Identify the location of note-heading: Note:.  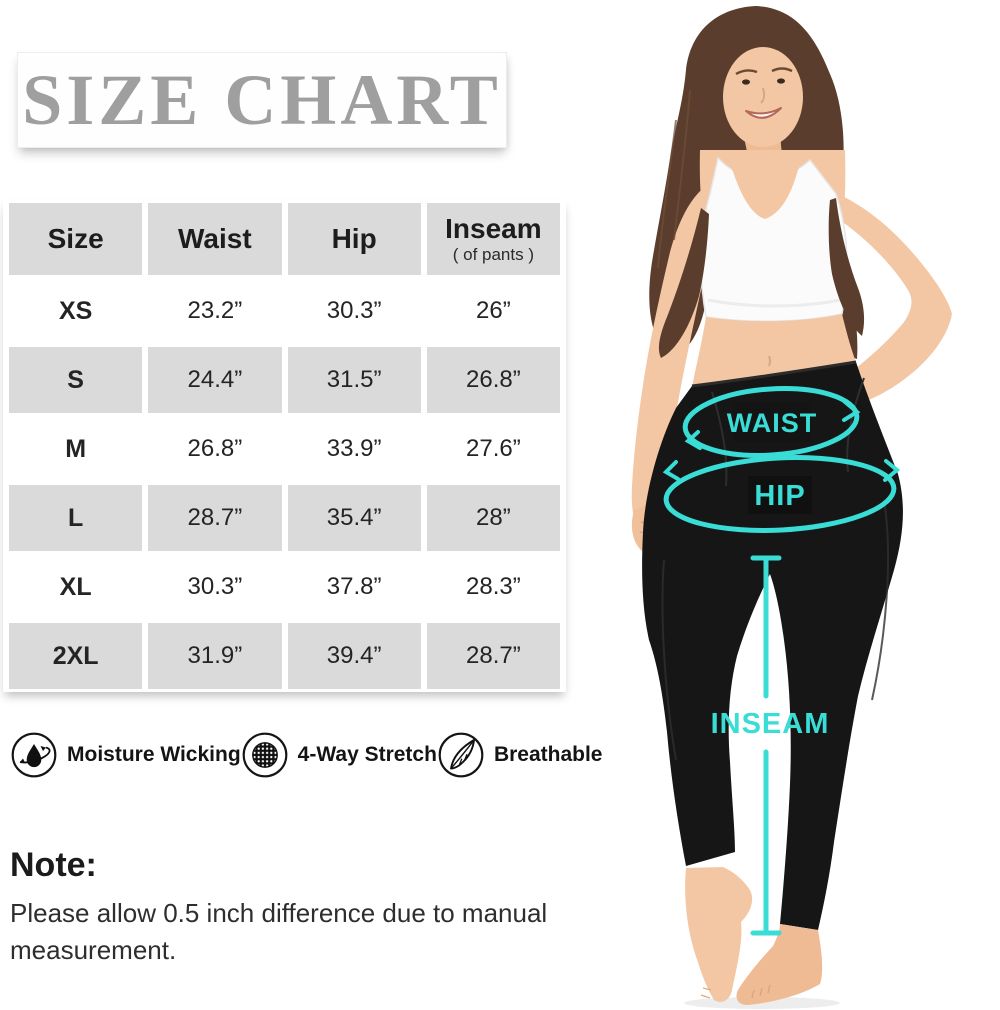
(53, 865).